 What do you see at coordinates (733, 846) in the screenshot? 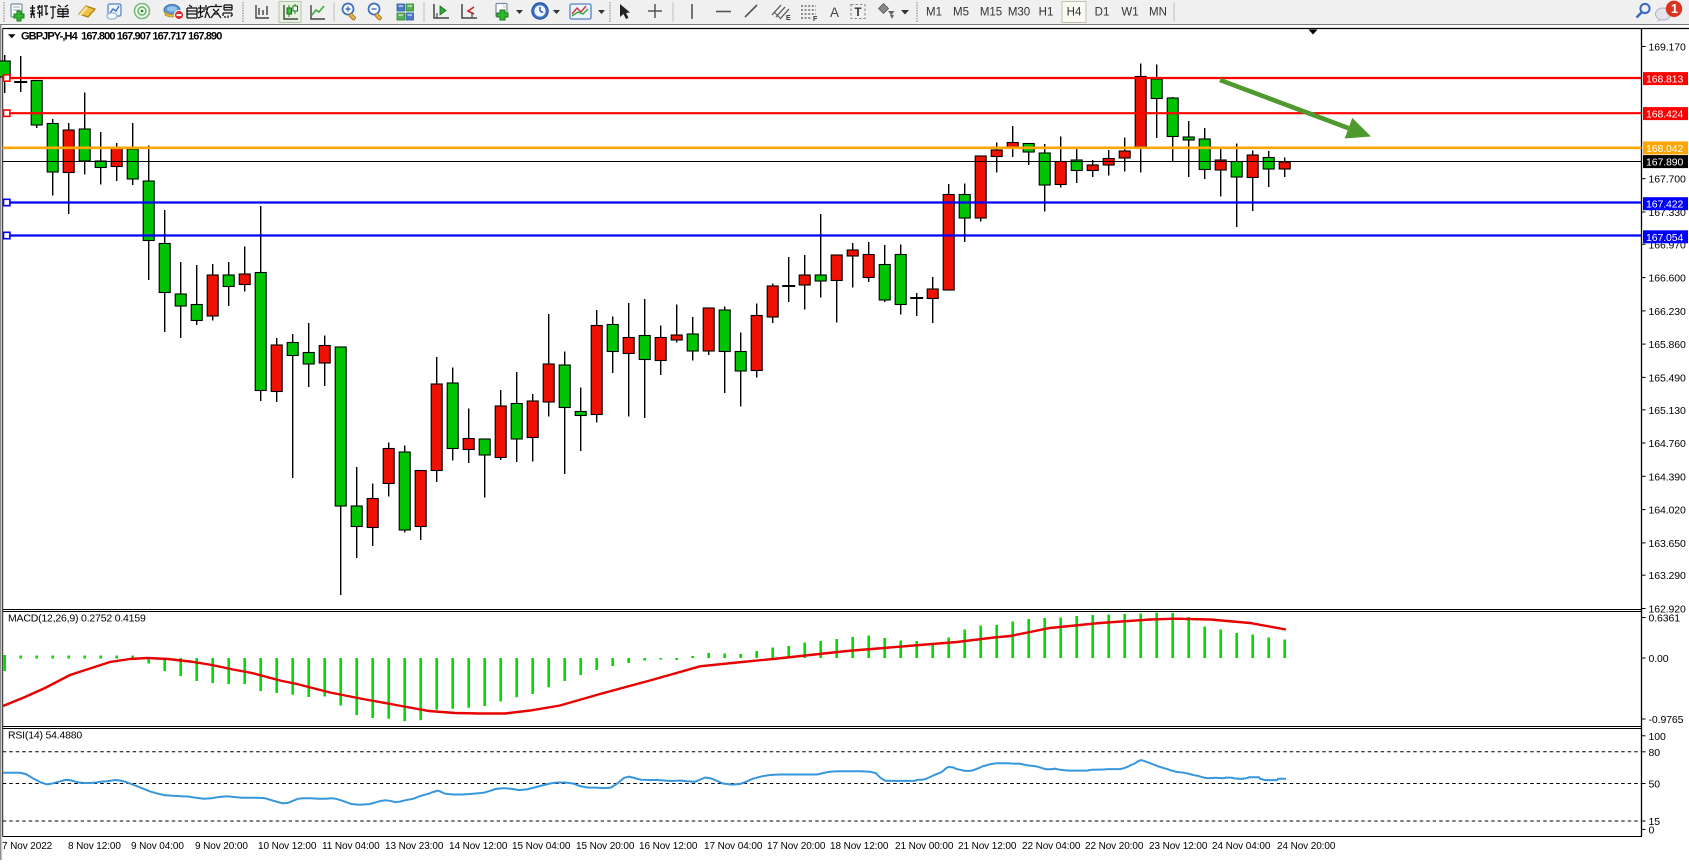
I see `svg-text: 17 Nov 04:00` at bounding box center [733, 846].